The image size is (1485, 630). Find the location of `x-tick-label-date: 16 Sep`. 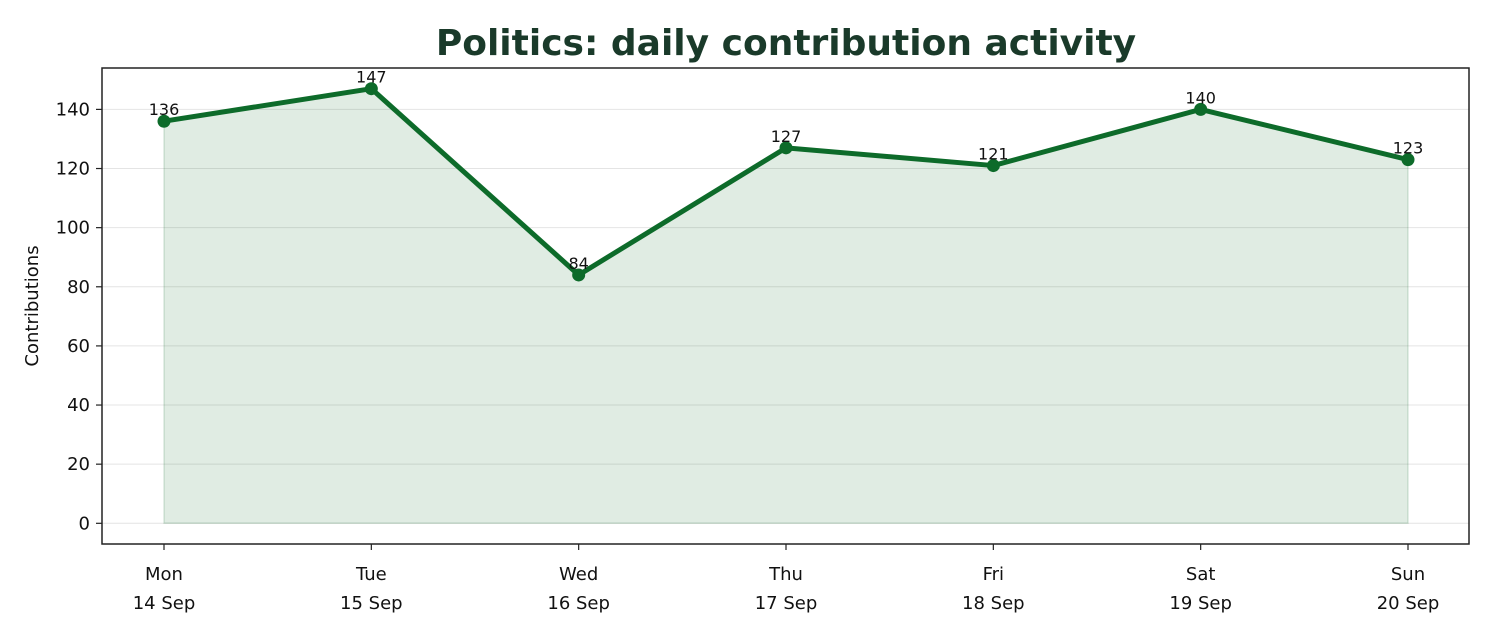

x-tick-label-date: 16 Sep is located at coordinates (578, 603).